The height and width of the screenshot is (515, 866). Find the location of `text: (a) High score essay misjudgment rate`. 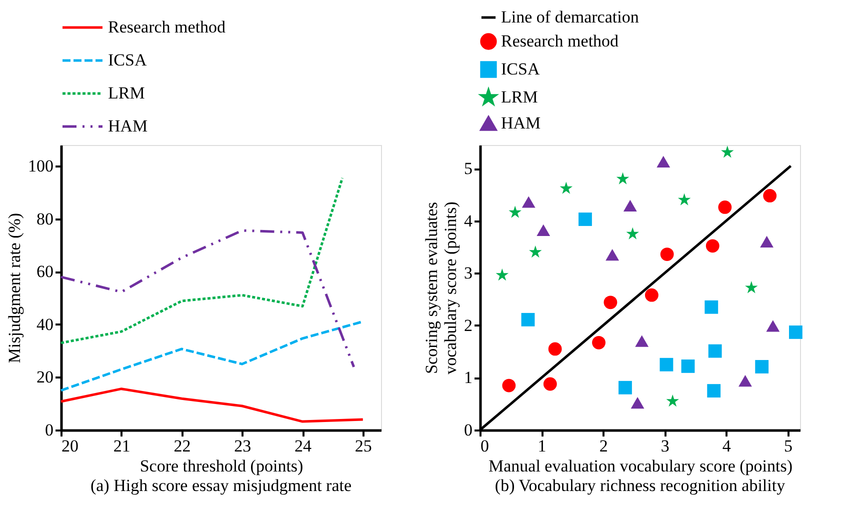

text: (a) High score essay misjudgment rate is located at coordinates (221, 485).